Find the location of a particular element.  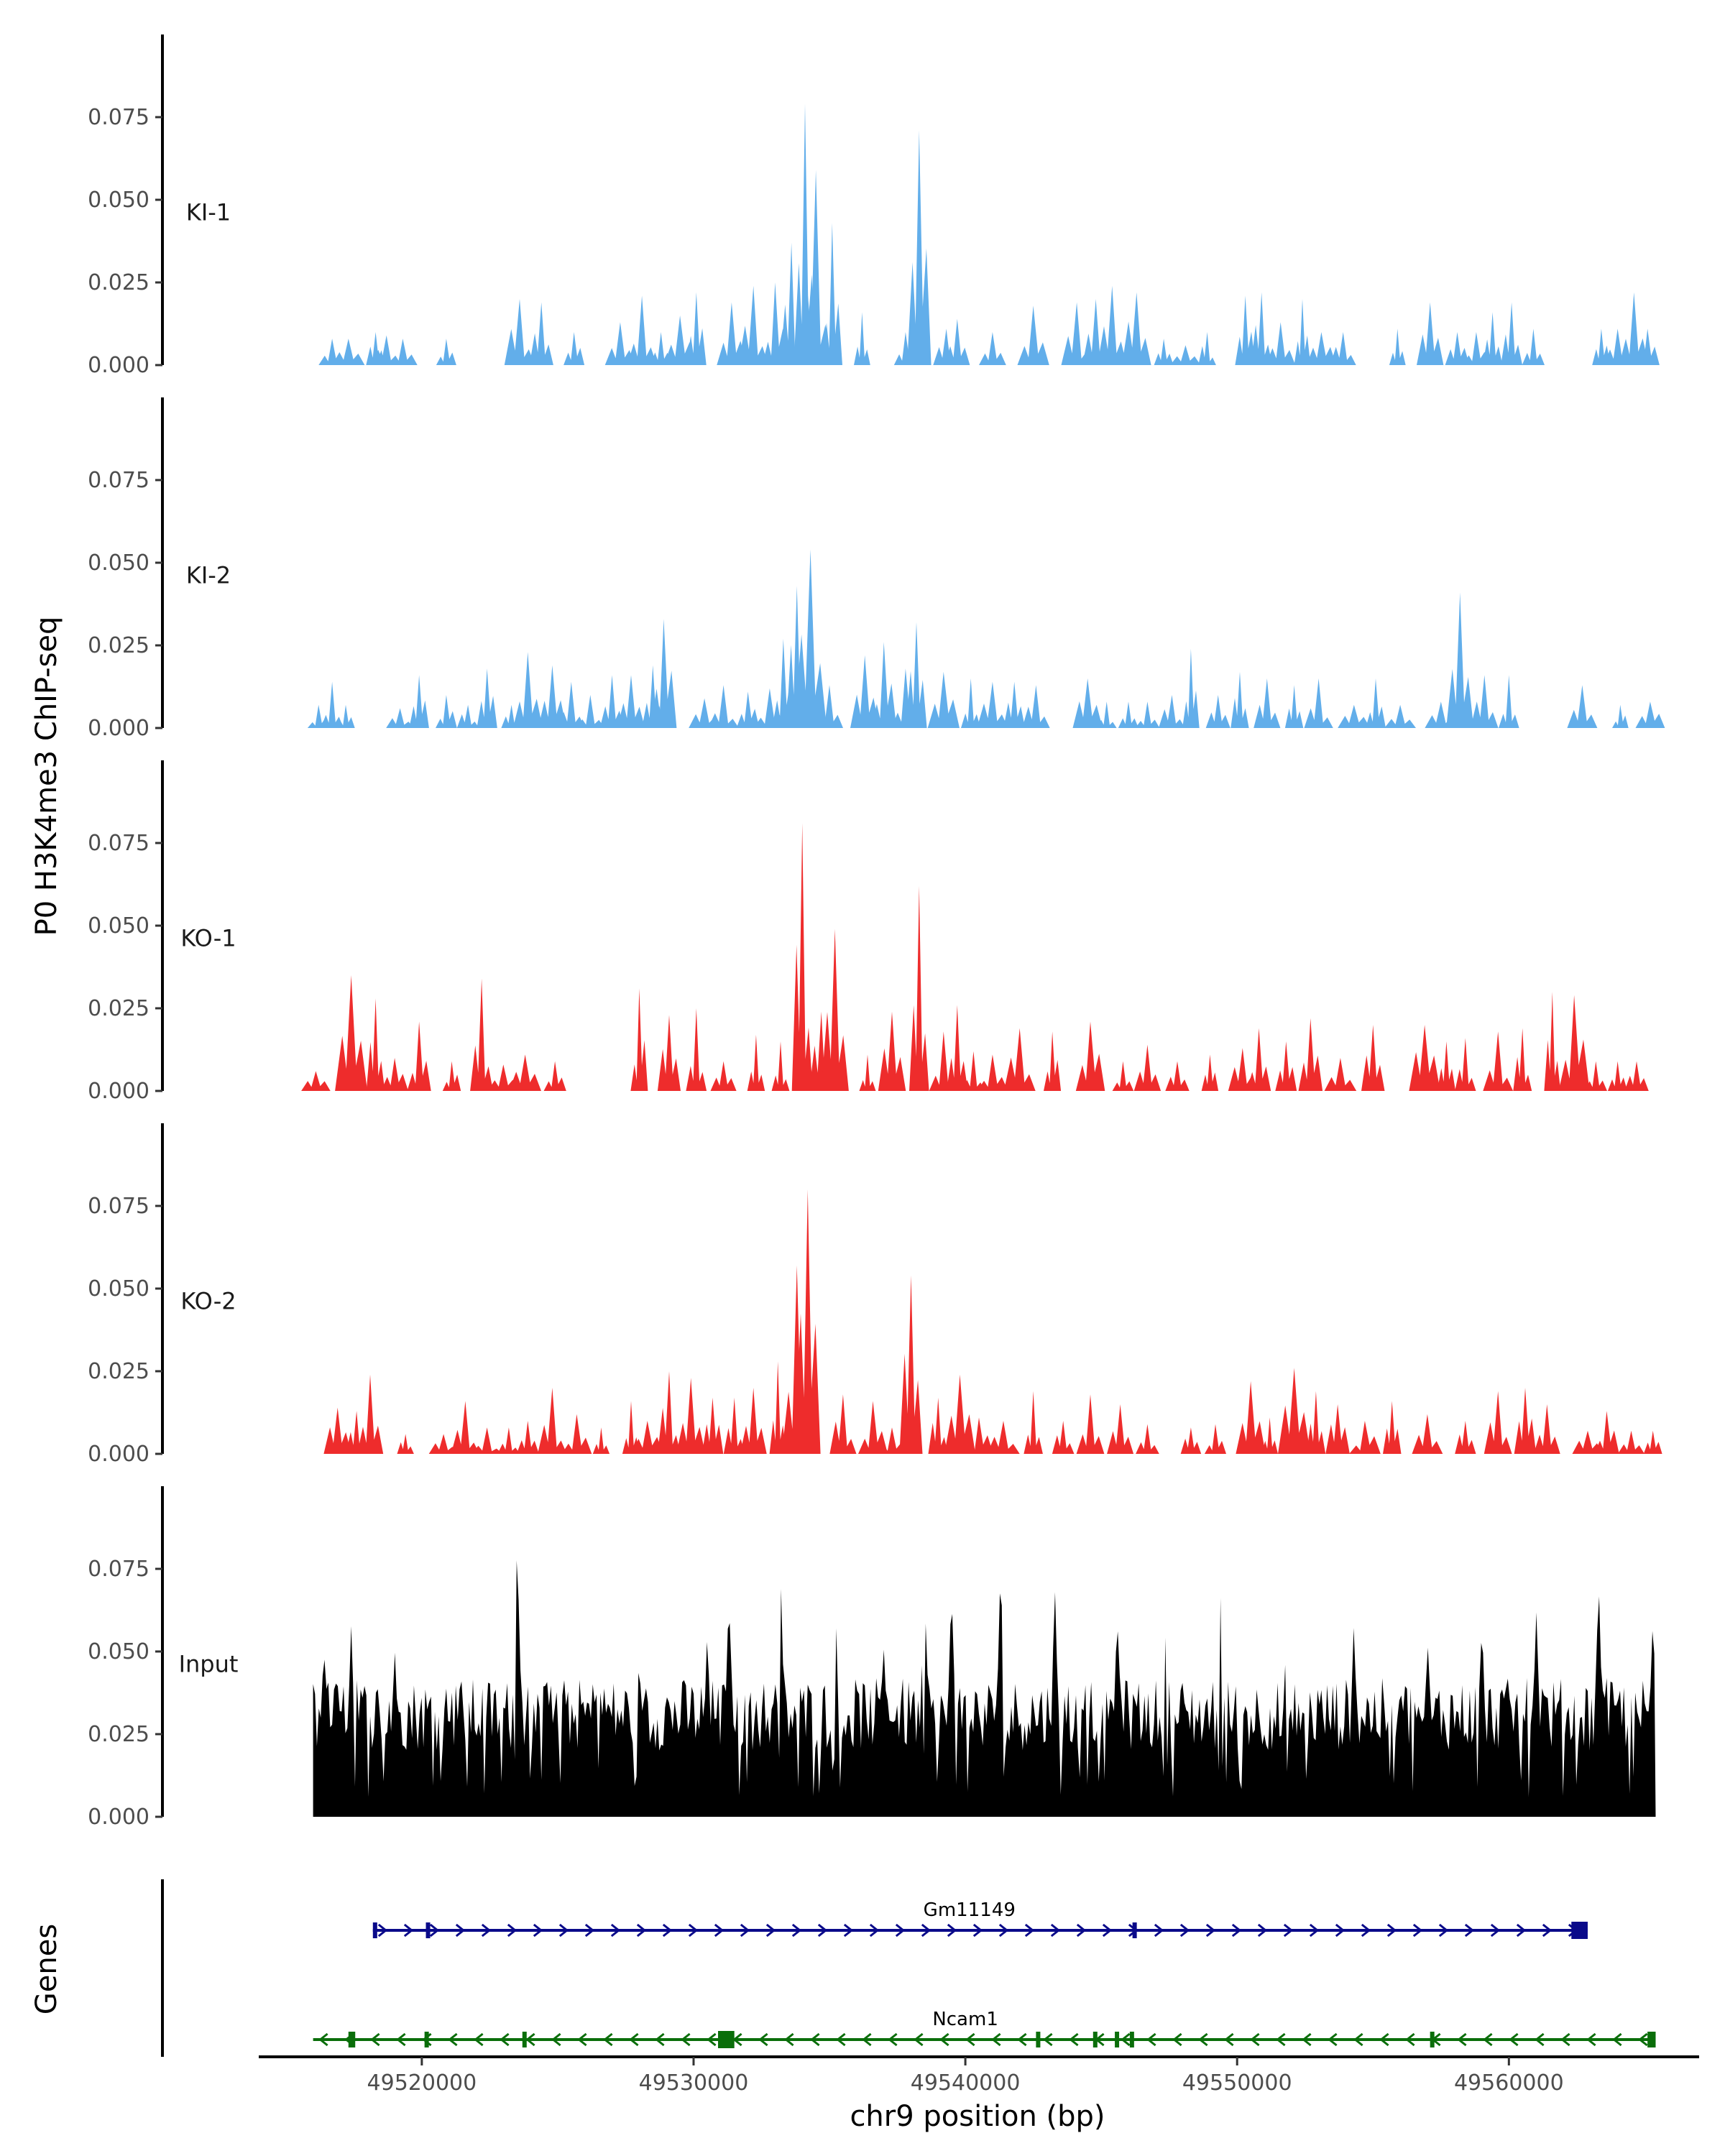

genes-axis-title: Genes is located at coordinates (46, 1969).